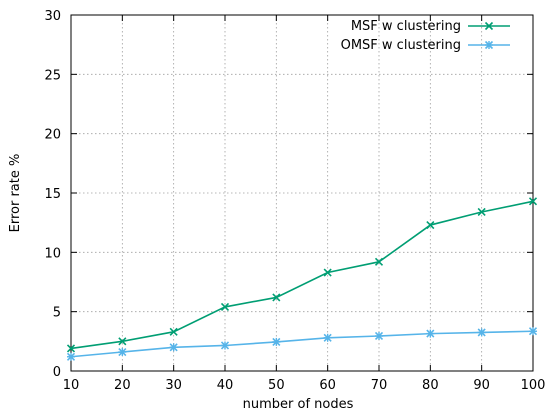 The width and height of the screenshot is (546, 414). Describe the element at coordinates (122, 385) in the screenshot. I see `x-tick-label: 20` at that location.